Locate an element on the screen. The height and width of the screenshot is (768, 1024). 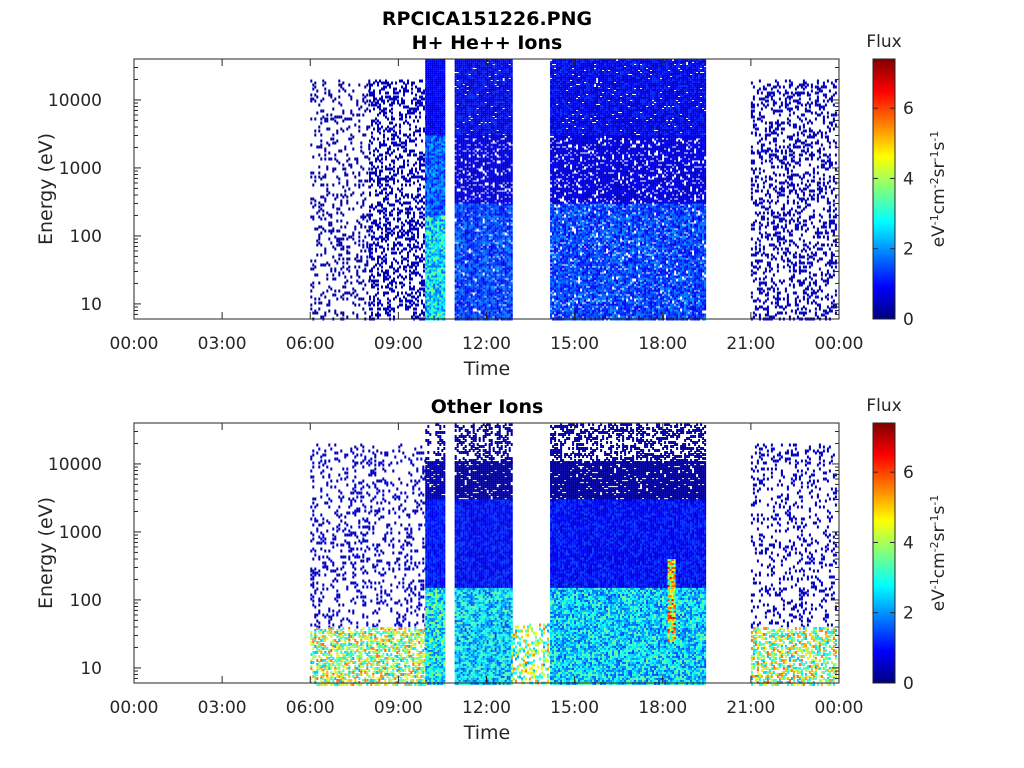
colorbar-title-other-ions: Flux is located at coordinates (883, 406).